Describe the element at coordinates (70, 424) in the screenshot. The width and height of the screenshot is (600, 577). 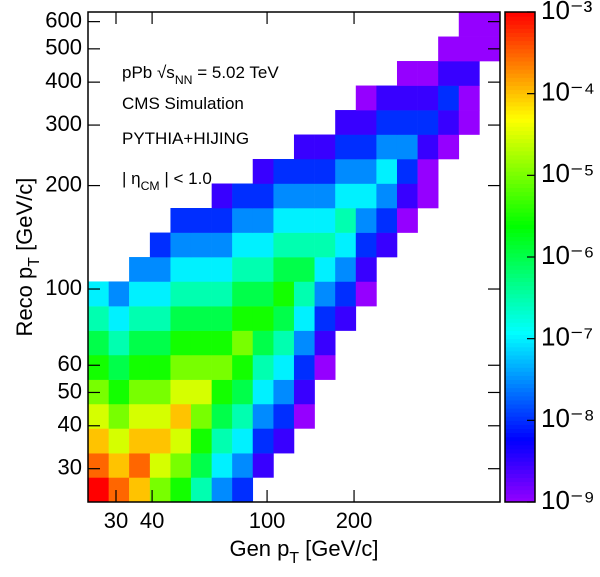
I see `y-tick-label: 40` at that location.